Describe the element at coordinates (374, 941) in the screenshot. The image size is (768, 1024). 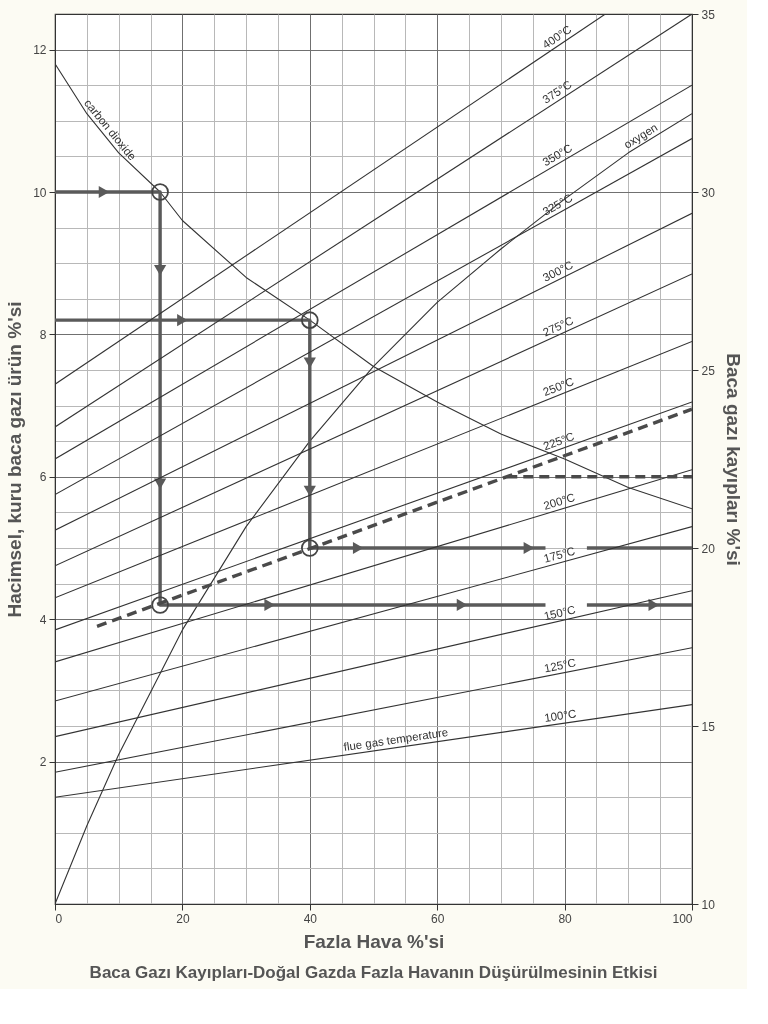
I see `x-axis-title: Fazla Hava %'si` at that location.